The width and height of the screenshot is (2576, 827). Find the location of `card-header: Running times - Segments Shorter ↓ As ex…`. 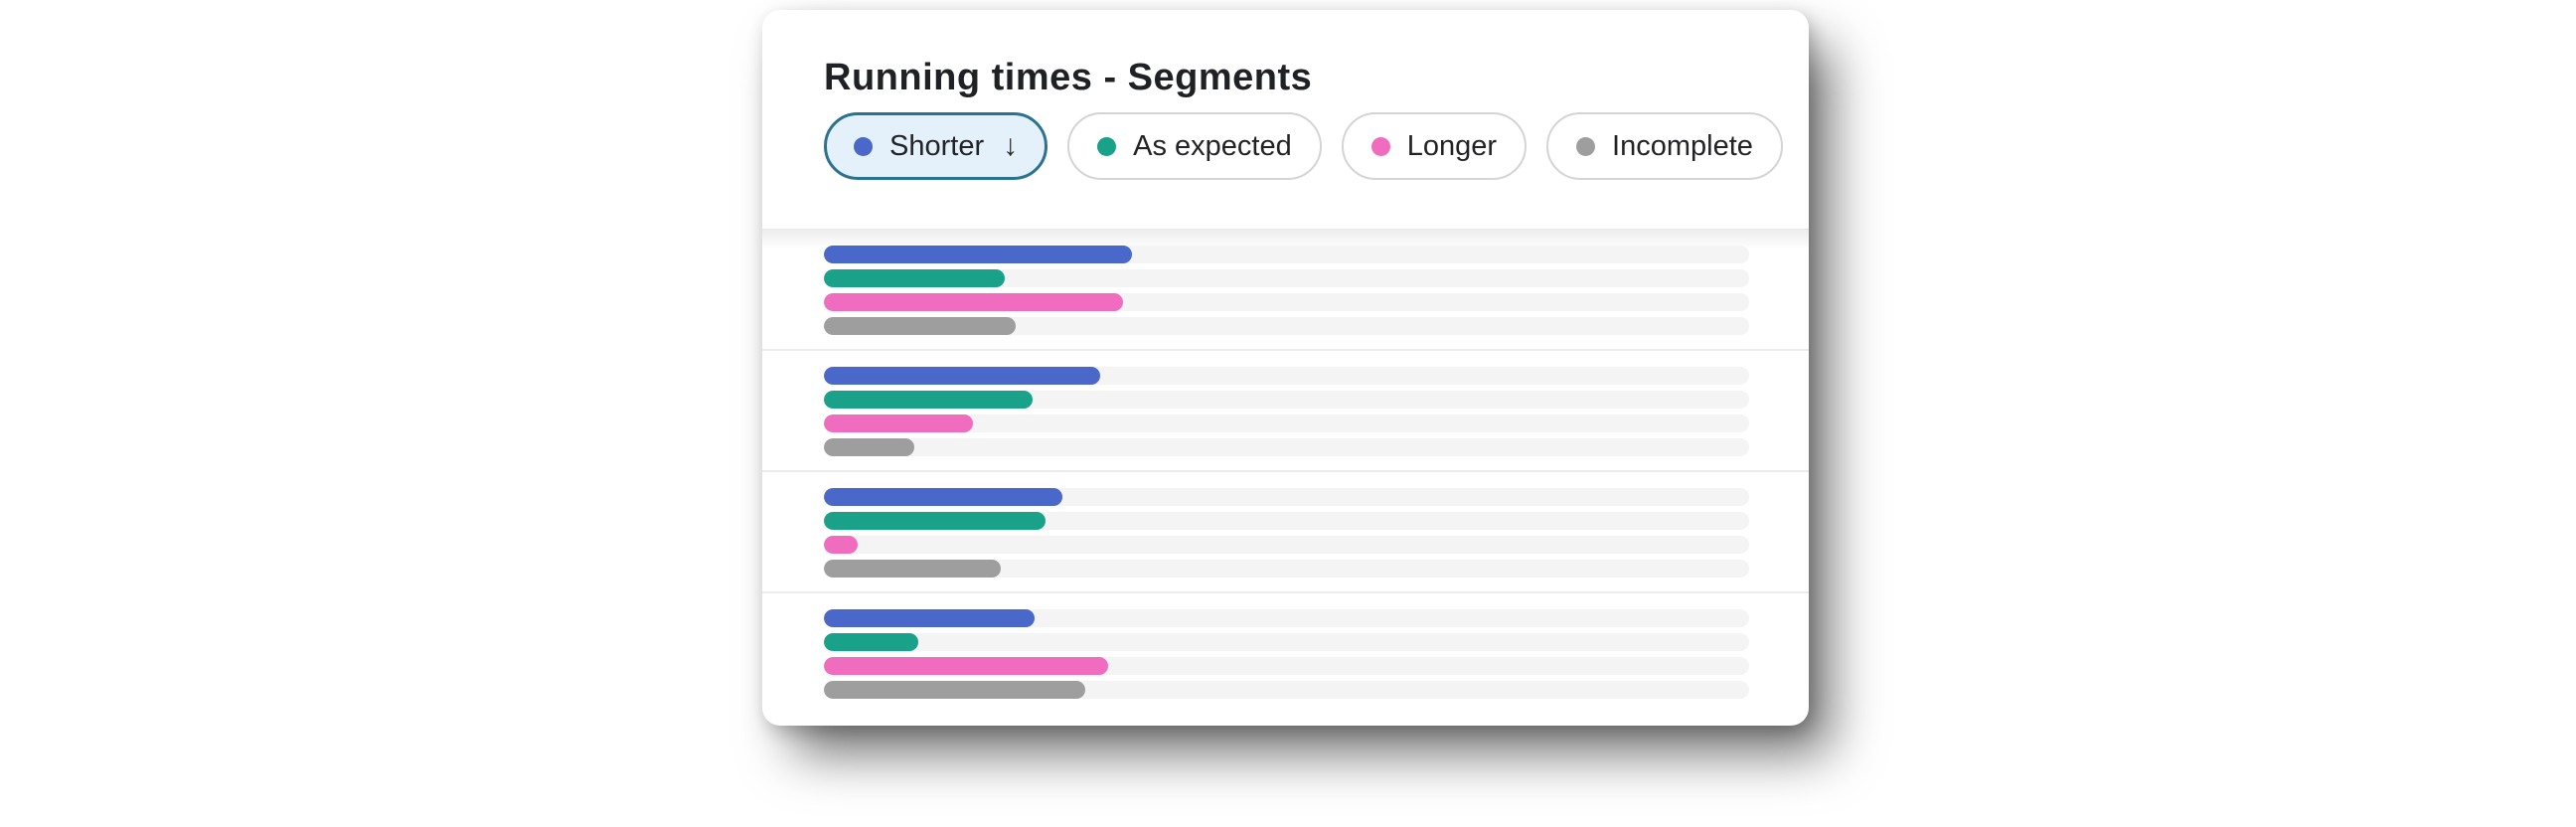

card-header: Running times - Segments Shorter ↓ As ex… is located at coordinates (1285, 119).